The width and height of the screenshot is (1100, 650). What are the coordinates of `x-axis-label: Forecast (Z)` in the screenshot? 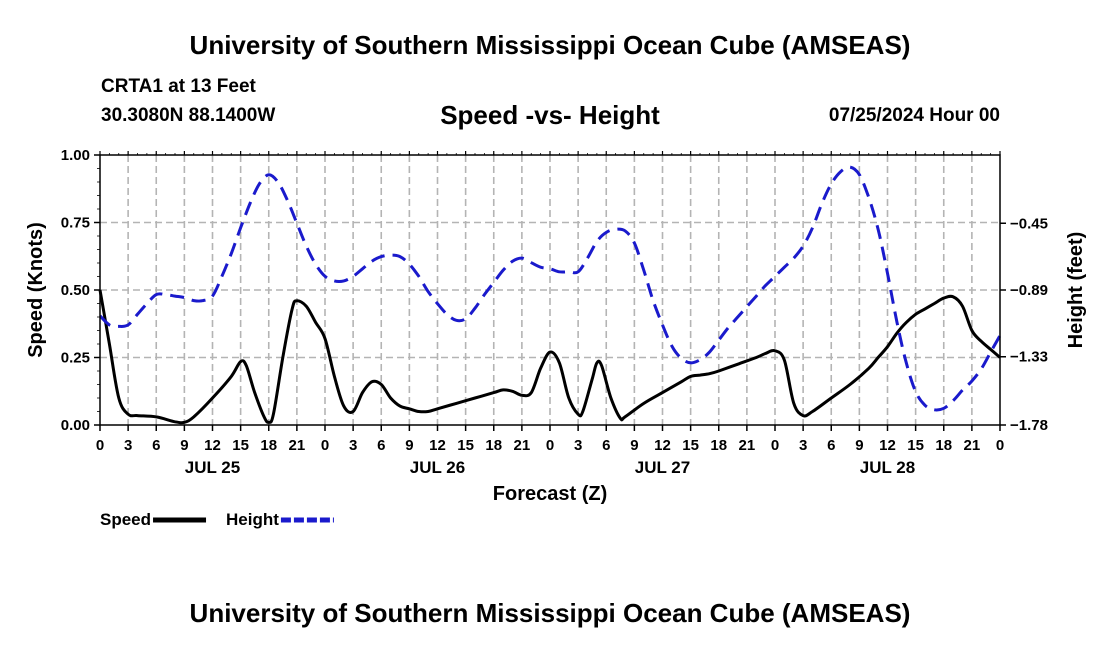 It's located at (550, 494).